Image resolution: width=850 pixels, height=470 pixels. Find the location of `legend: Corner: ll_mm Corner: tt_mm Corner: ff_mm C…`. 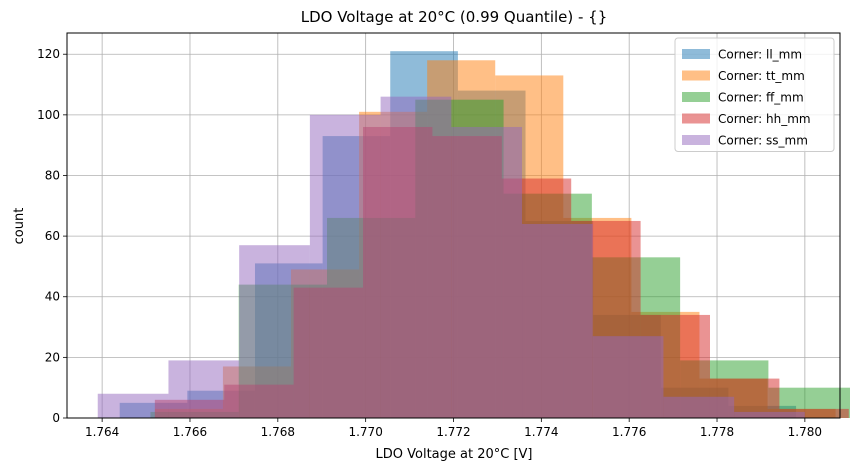

legend: Corner: ll_mm Corner: tt_mm Corner: ff_mm C… is located at coordinates (754, 94).